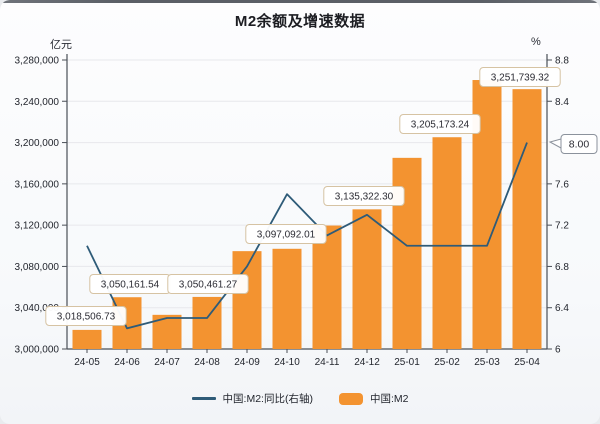 The width and height of the screenshot is (600, 424). What do you see at coordinates (37, 184) in the screenshot?
I see `left-tick-label: 3,160,000` at bounding box center [37, 184].